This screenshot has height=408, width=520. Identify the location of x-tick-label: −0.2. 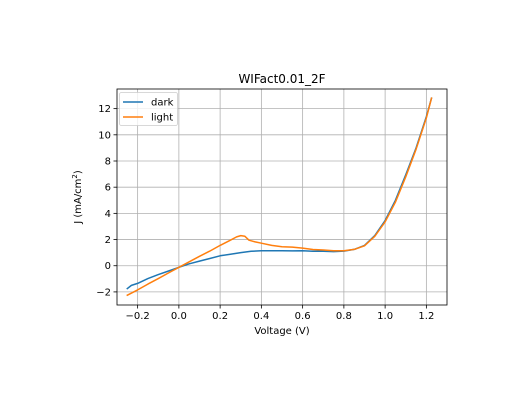
(137, 316).